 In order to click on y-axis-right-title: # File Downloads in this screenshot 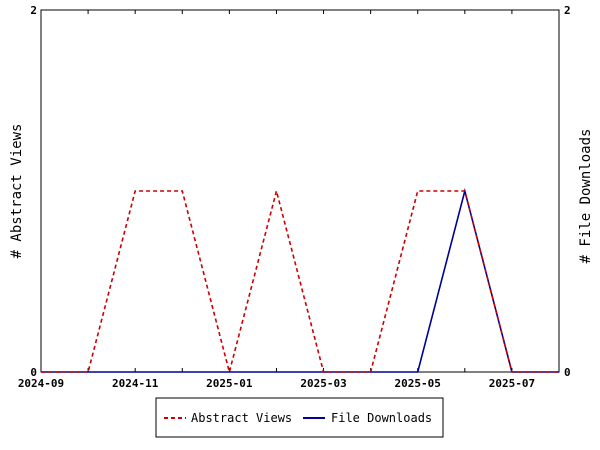, I will do `click(586, 196)`.